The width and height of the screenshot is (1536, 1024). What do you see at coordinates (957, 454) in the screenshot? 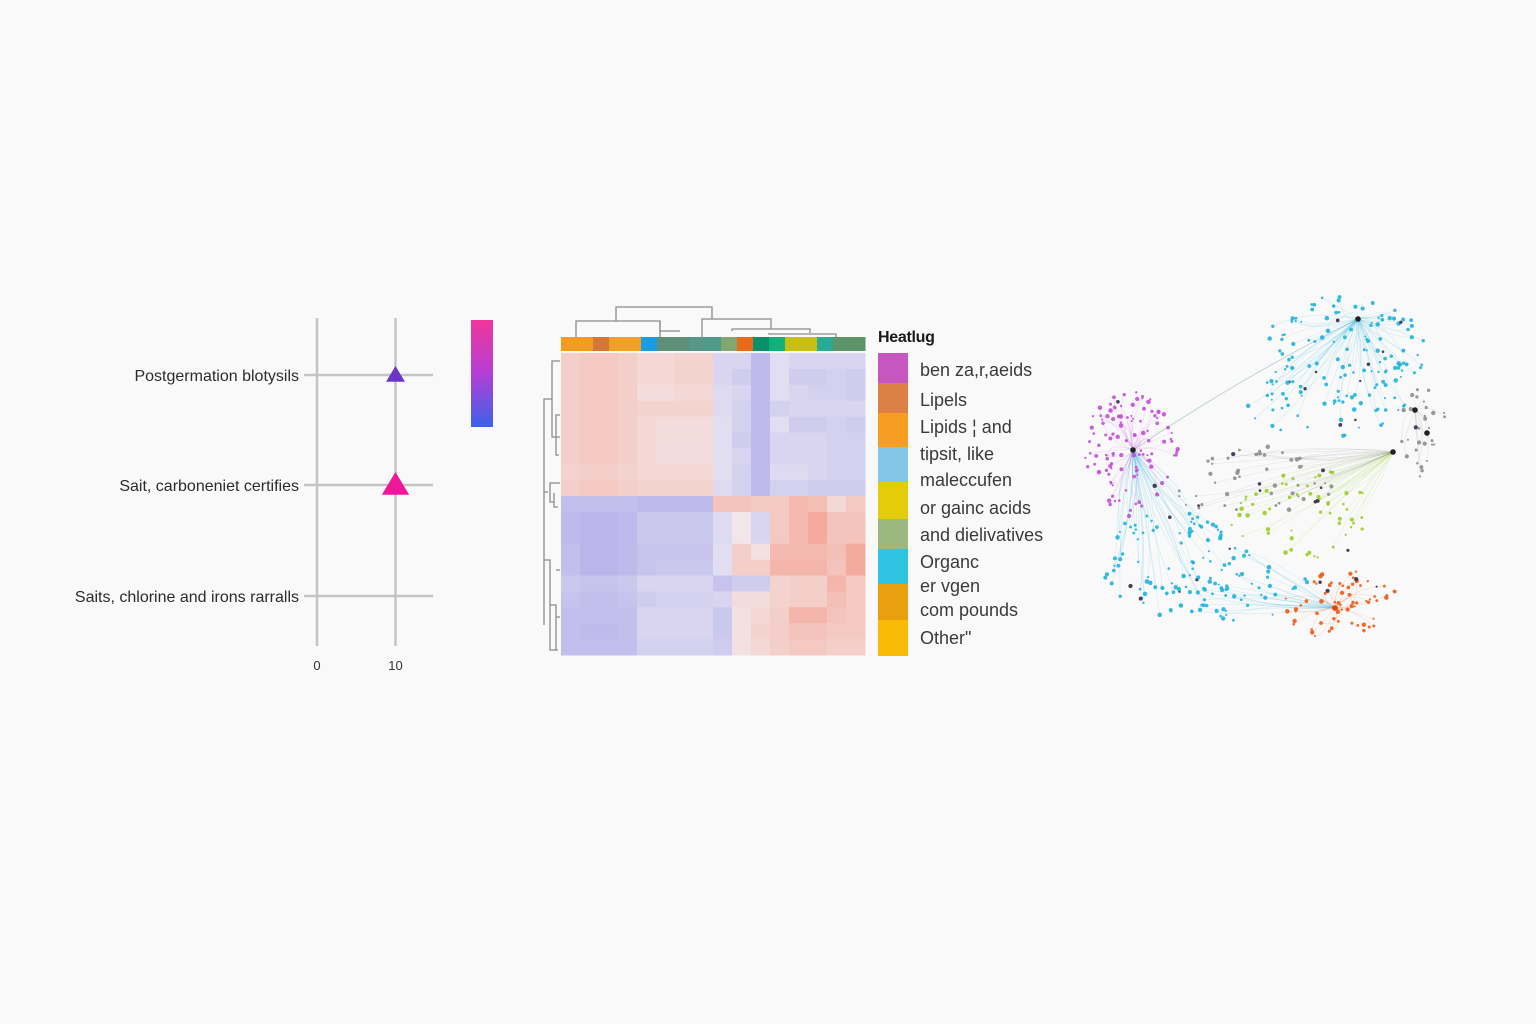
I see `legend-label: tipsit, like` at bounding box center [957, 454].